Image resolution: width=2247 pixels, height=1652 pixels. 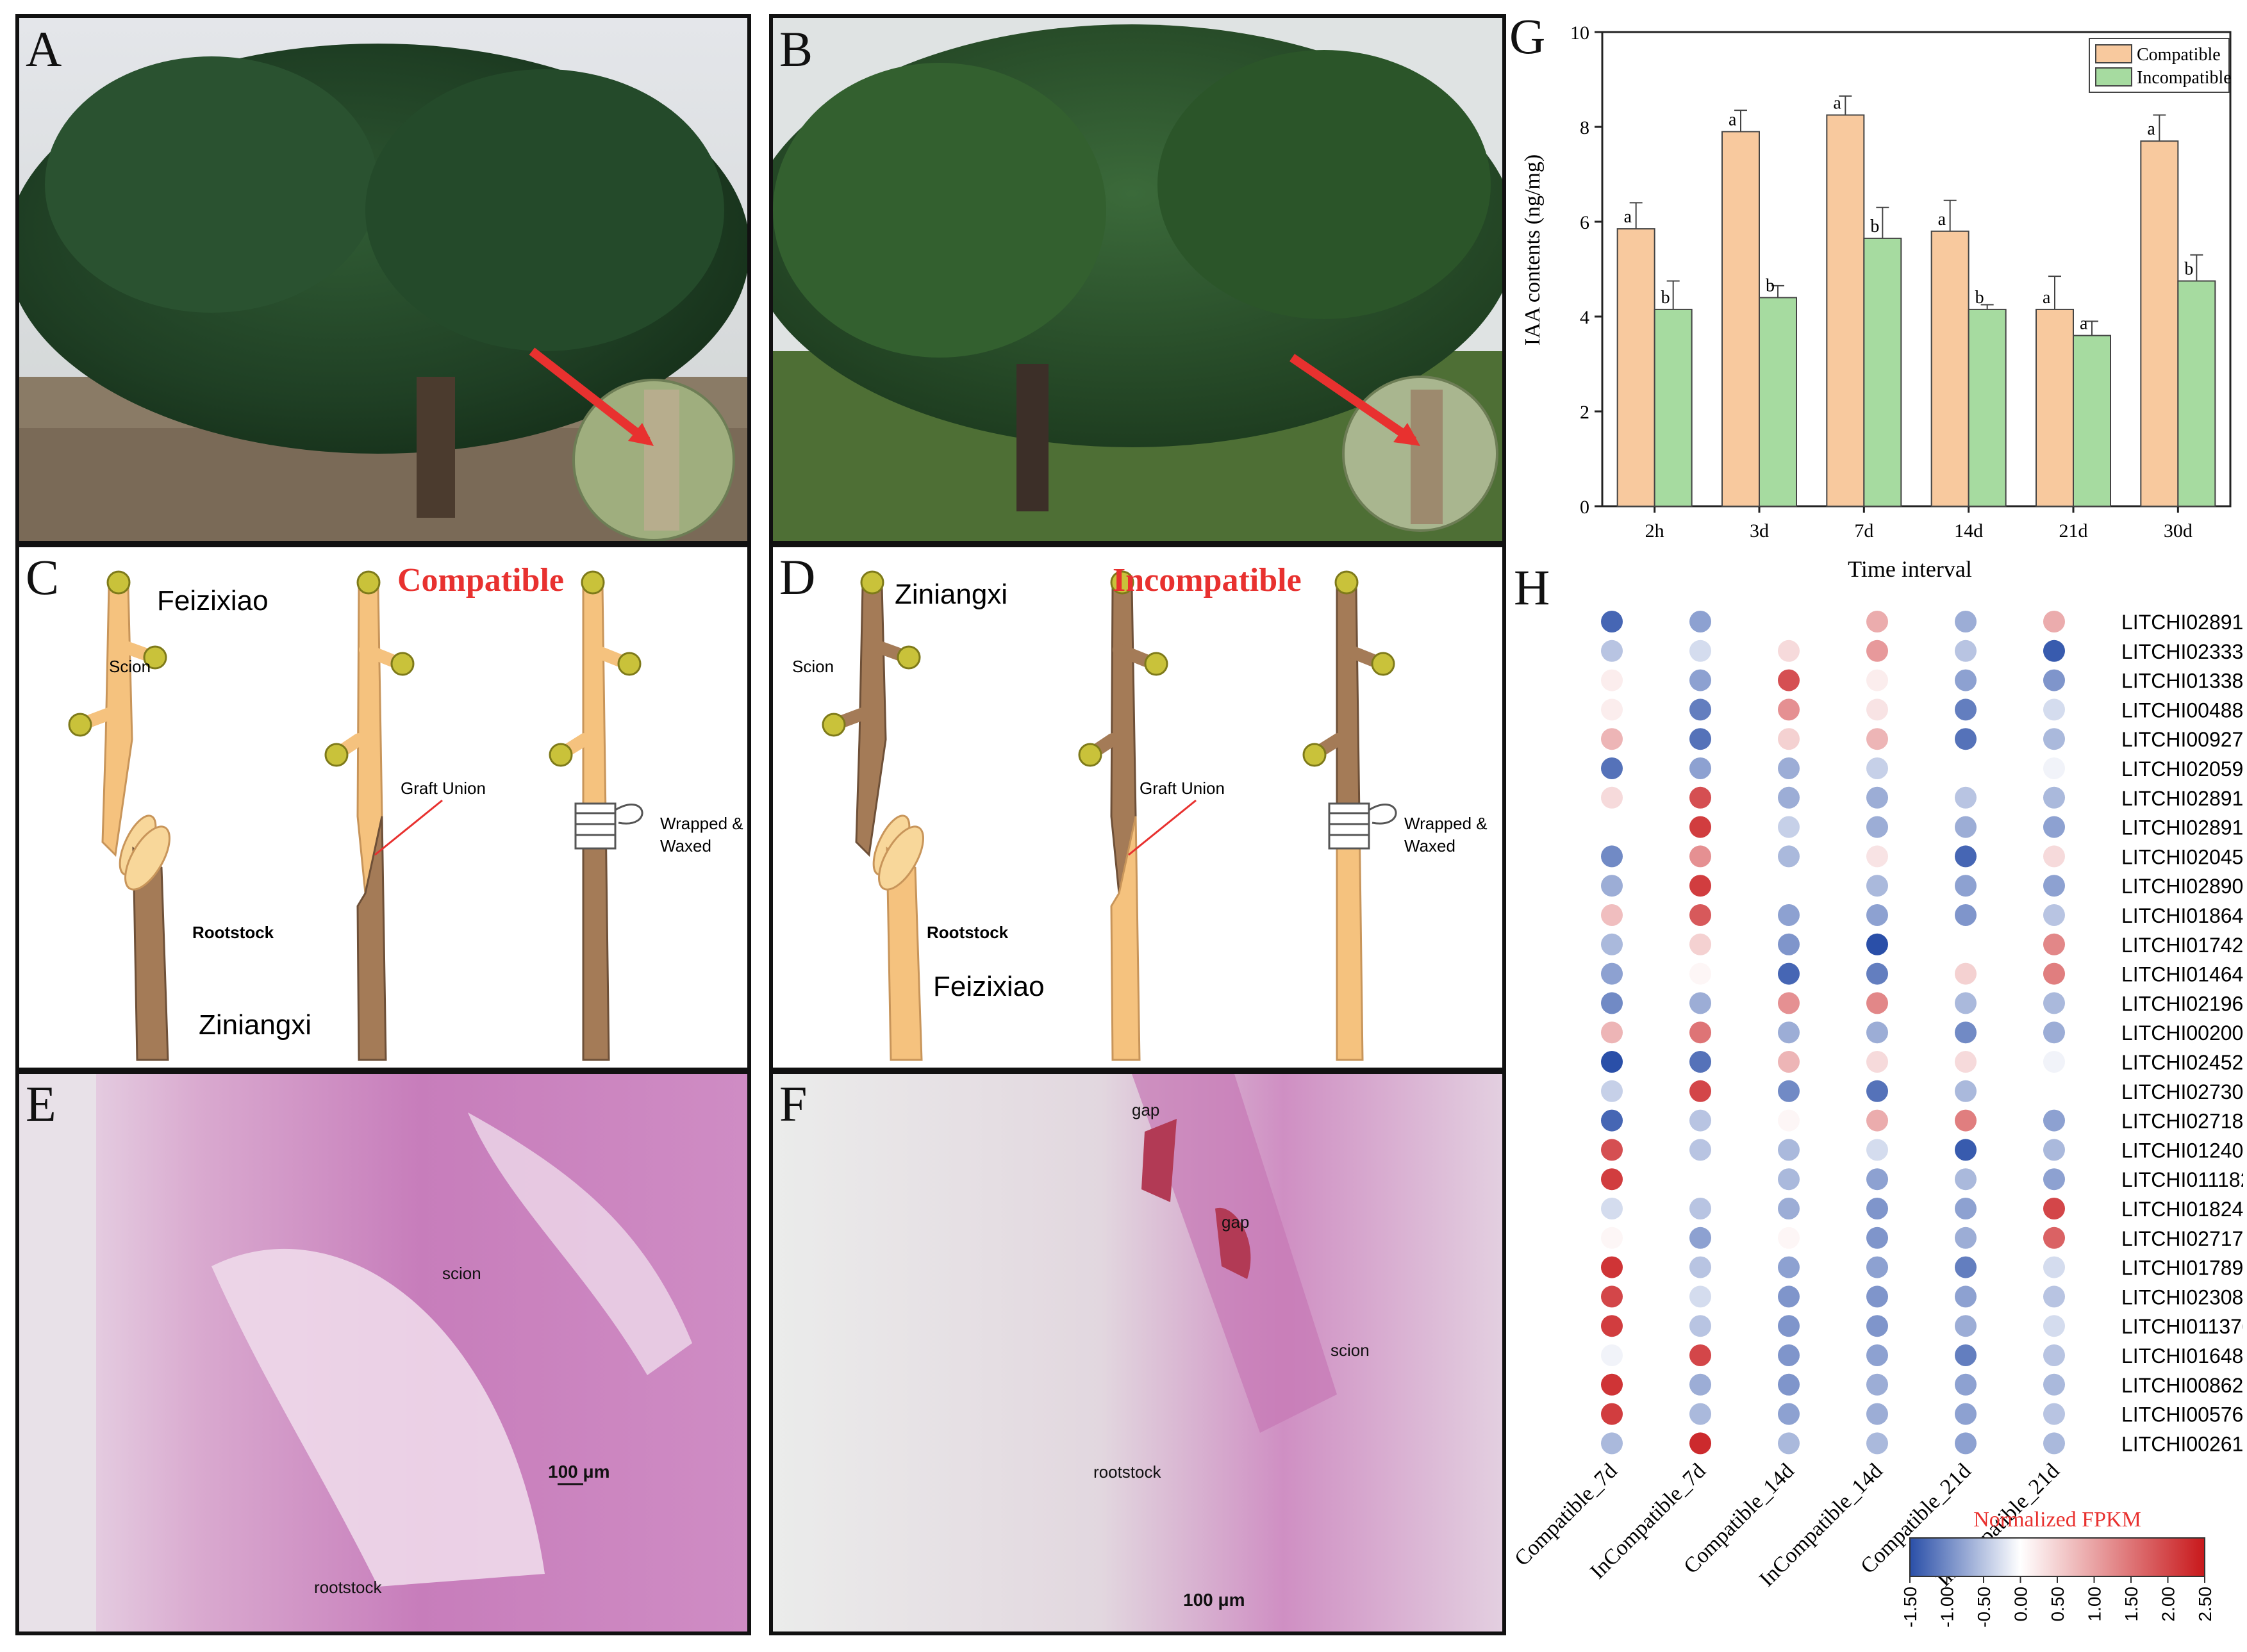 I want to click on significance-letter: b, so click(x=2188, y=269).